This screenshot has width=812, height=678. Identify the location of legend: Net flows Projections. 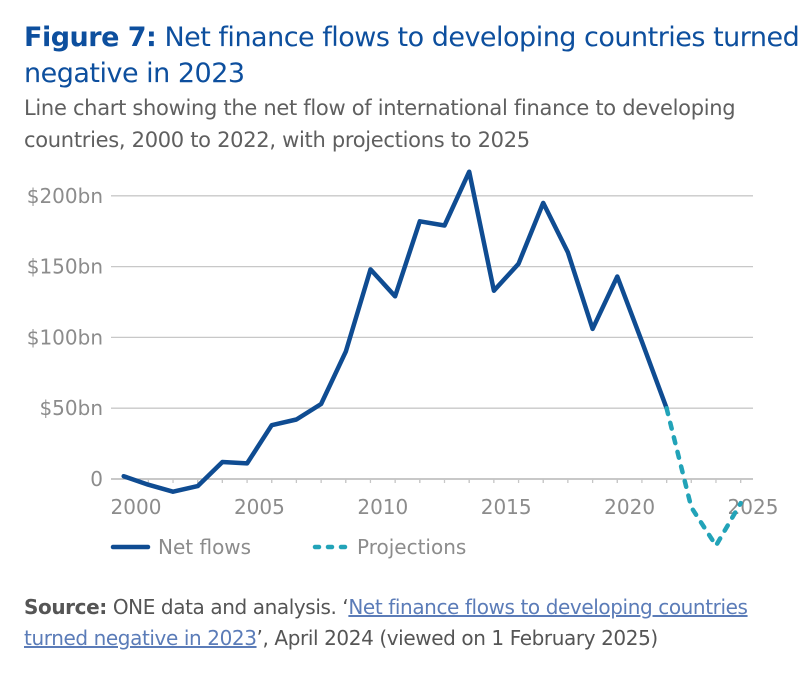
(288, 547).